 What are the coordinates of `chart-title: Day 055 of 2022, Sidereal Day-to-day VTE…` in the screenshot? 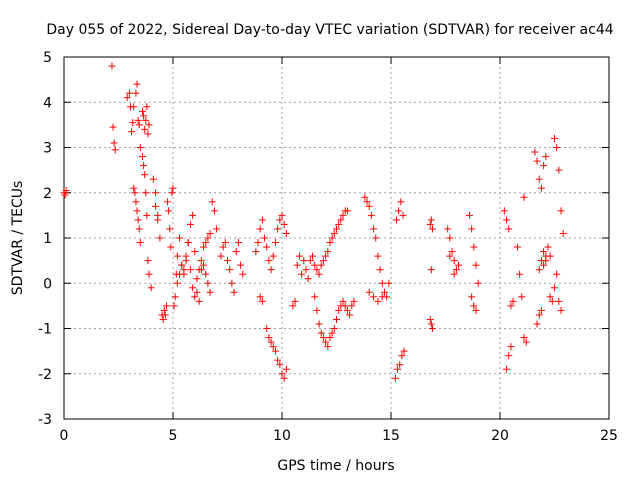 It's located at (329, 30).